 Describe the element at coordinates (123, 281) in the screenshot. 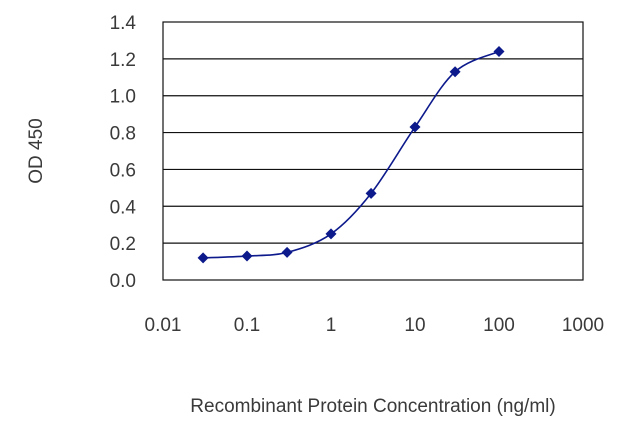

I see `y-tick-label: 0.0` at that location.